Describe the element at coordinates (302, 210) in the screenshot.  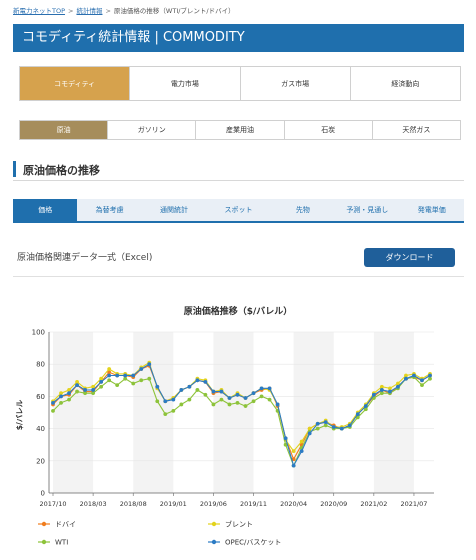
I see `tab-futures: 先物` at that location.